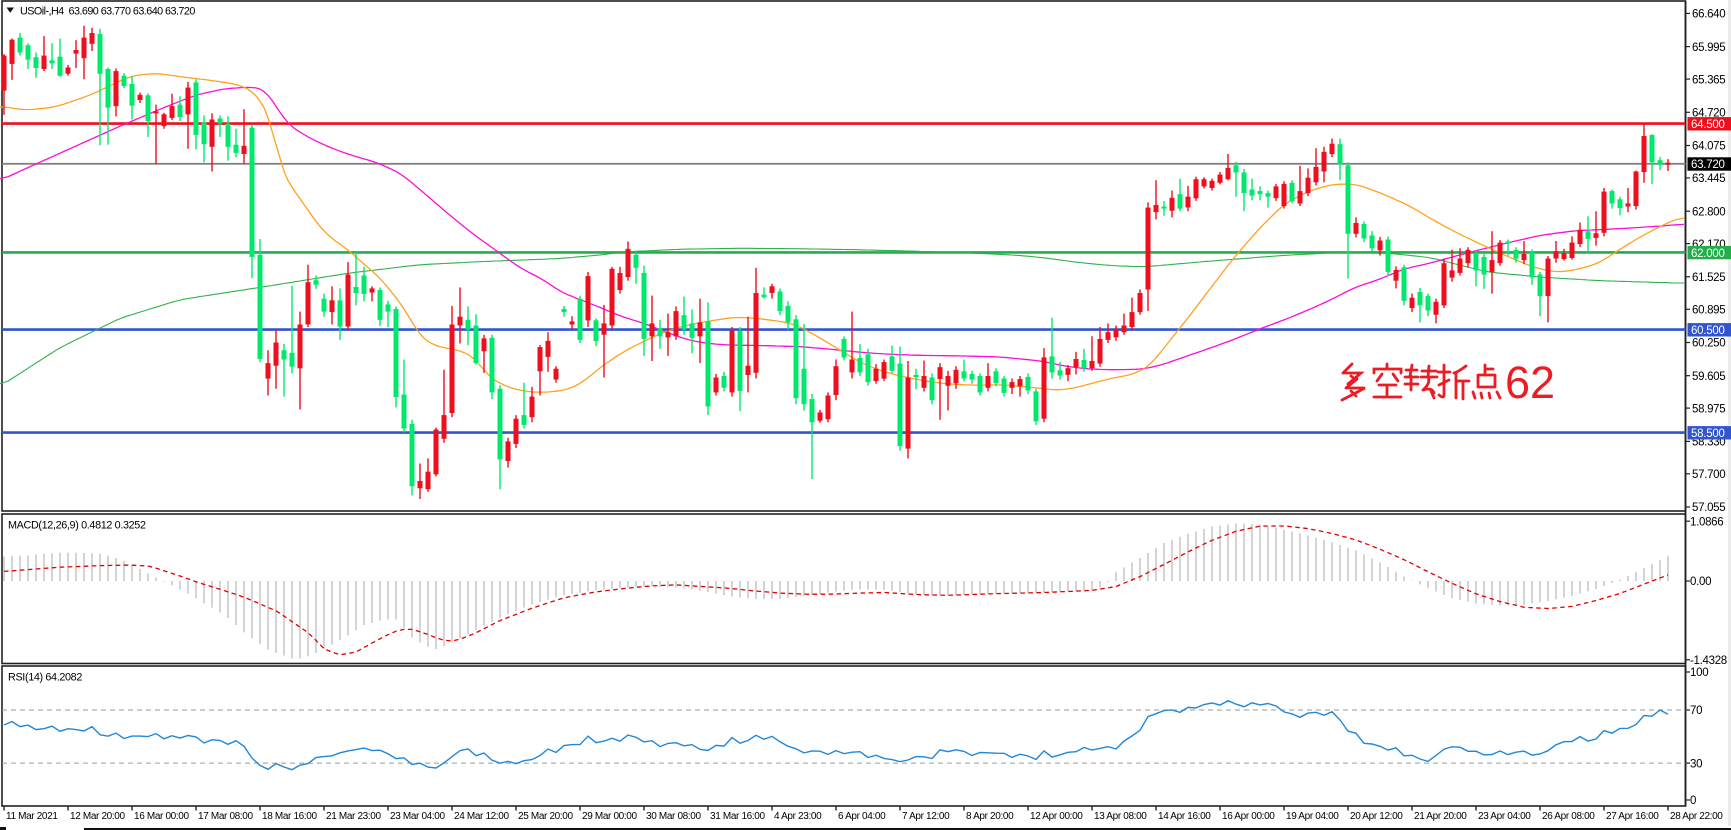  Describe the element at coordinates (1568, 816) in the screenshot. I see `svg-text: 26 Apr 08:00` at that location.